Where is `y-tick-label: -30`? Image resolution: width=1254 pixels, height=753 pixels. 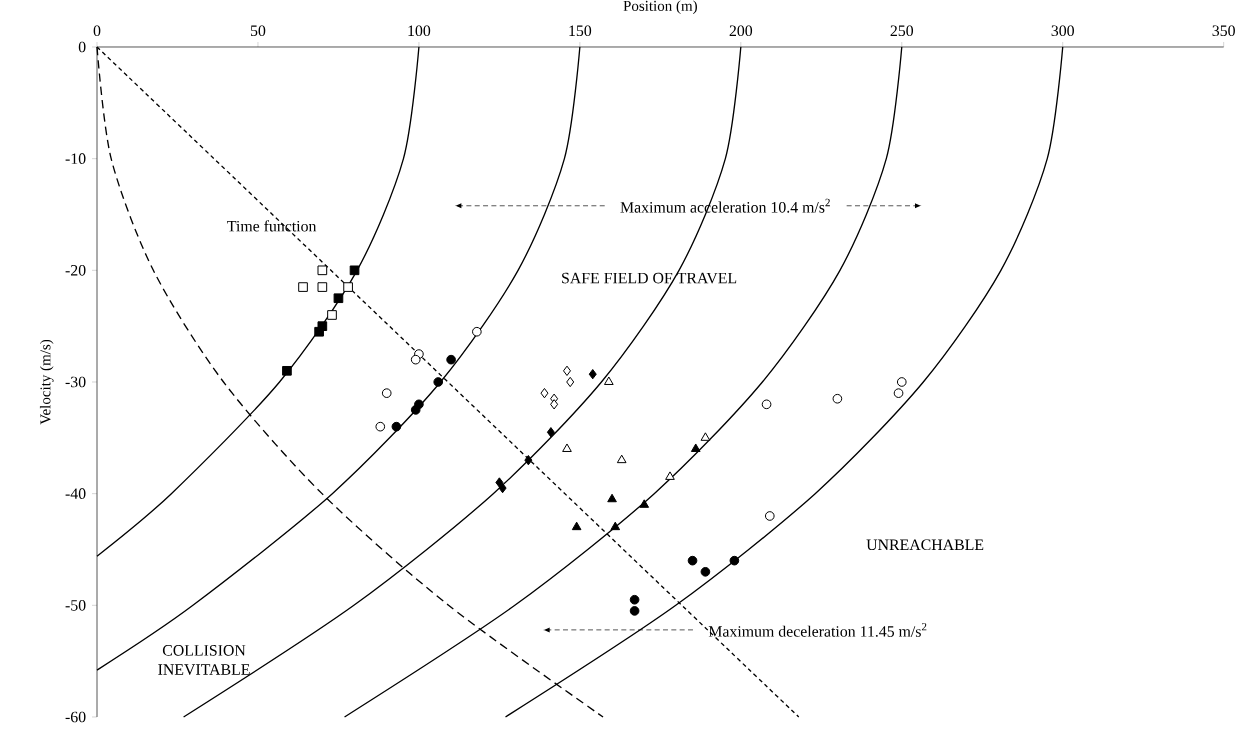
y-tick-label: -30 is located at coordinates (75, 382).